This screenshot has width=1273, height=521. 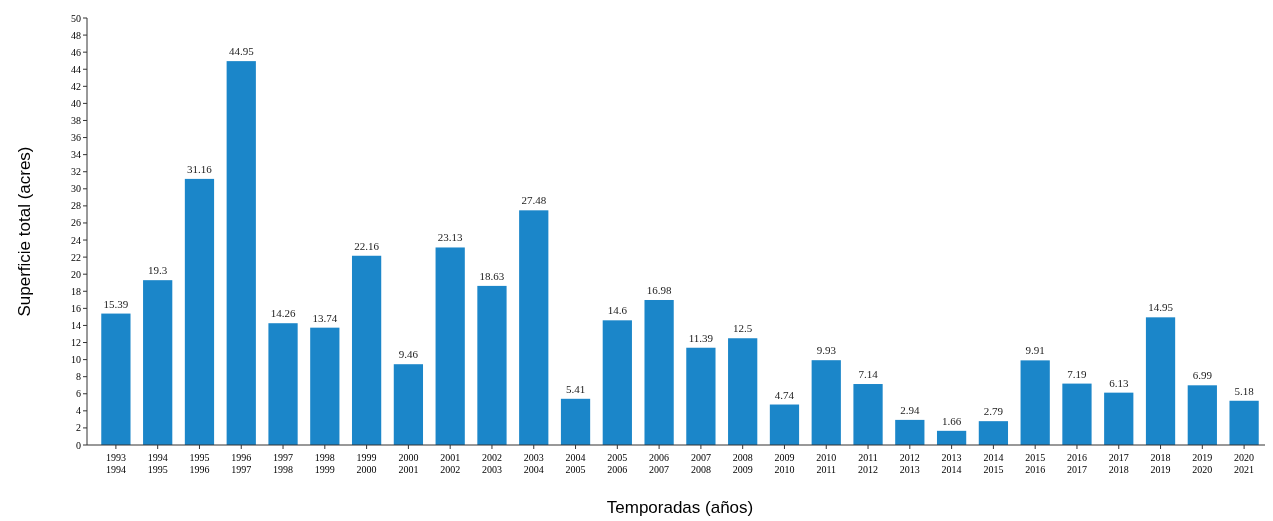 I want to click on x-tick-label: 2010 2011, so click(x=826, y=463).